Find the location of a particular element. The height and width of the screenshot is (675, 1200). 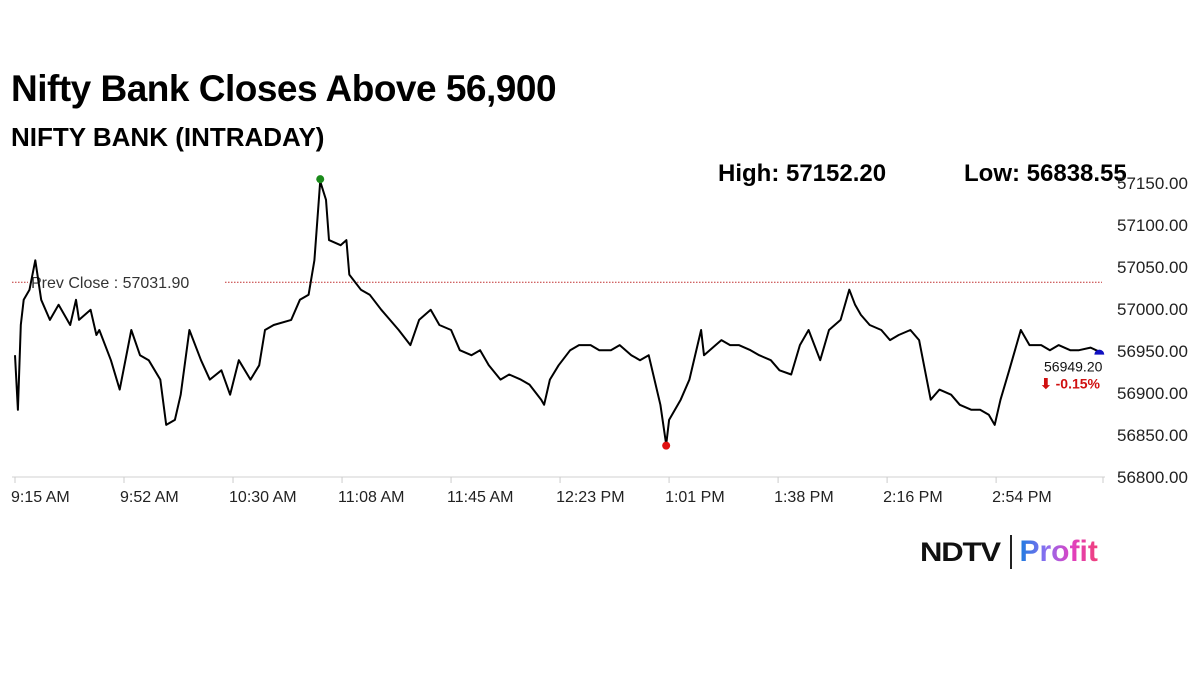

y-tick-label: 57000.00 is located at coordinates (1152, 309).